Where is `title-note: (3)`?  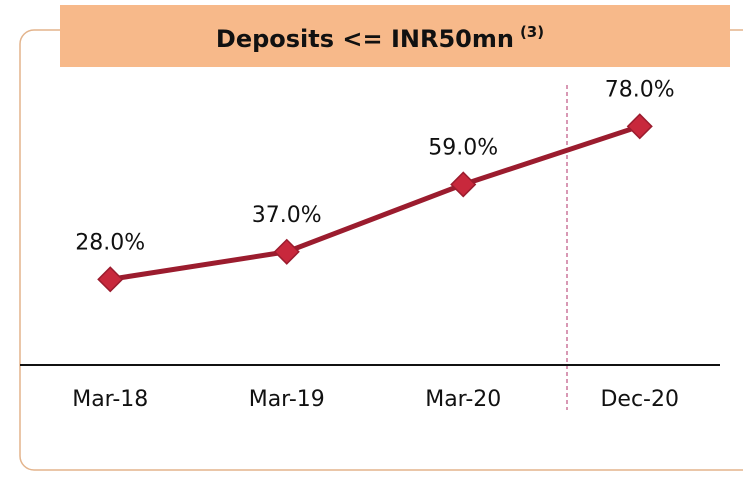 title-note: (3) is located at coordinates (532, 32).